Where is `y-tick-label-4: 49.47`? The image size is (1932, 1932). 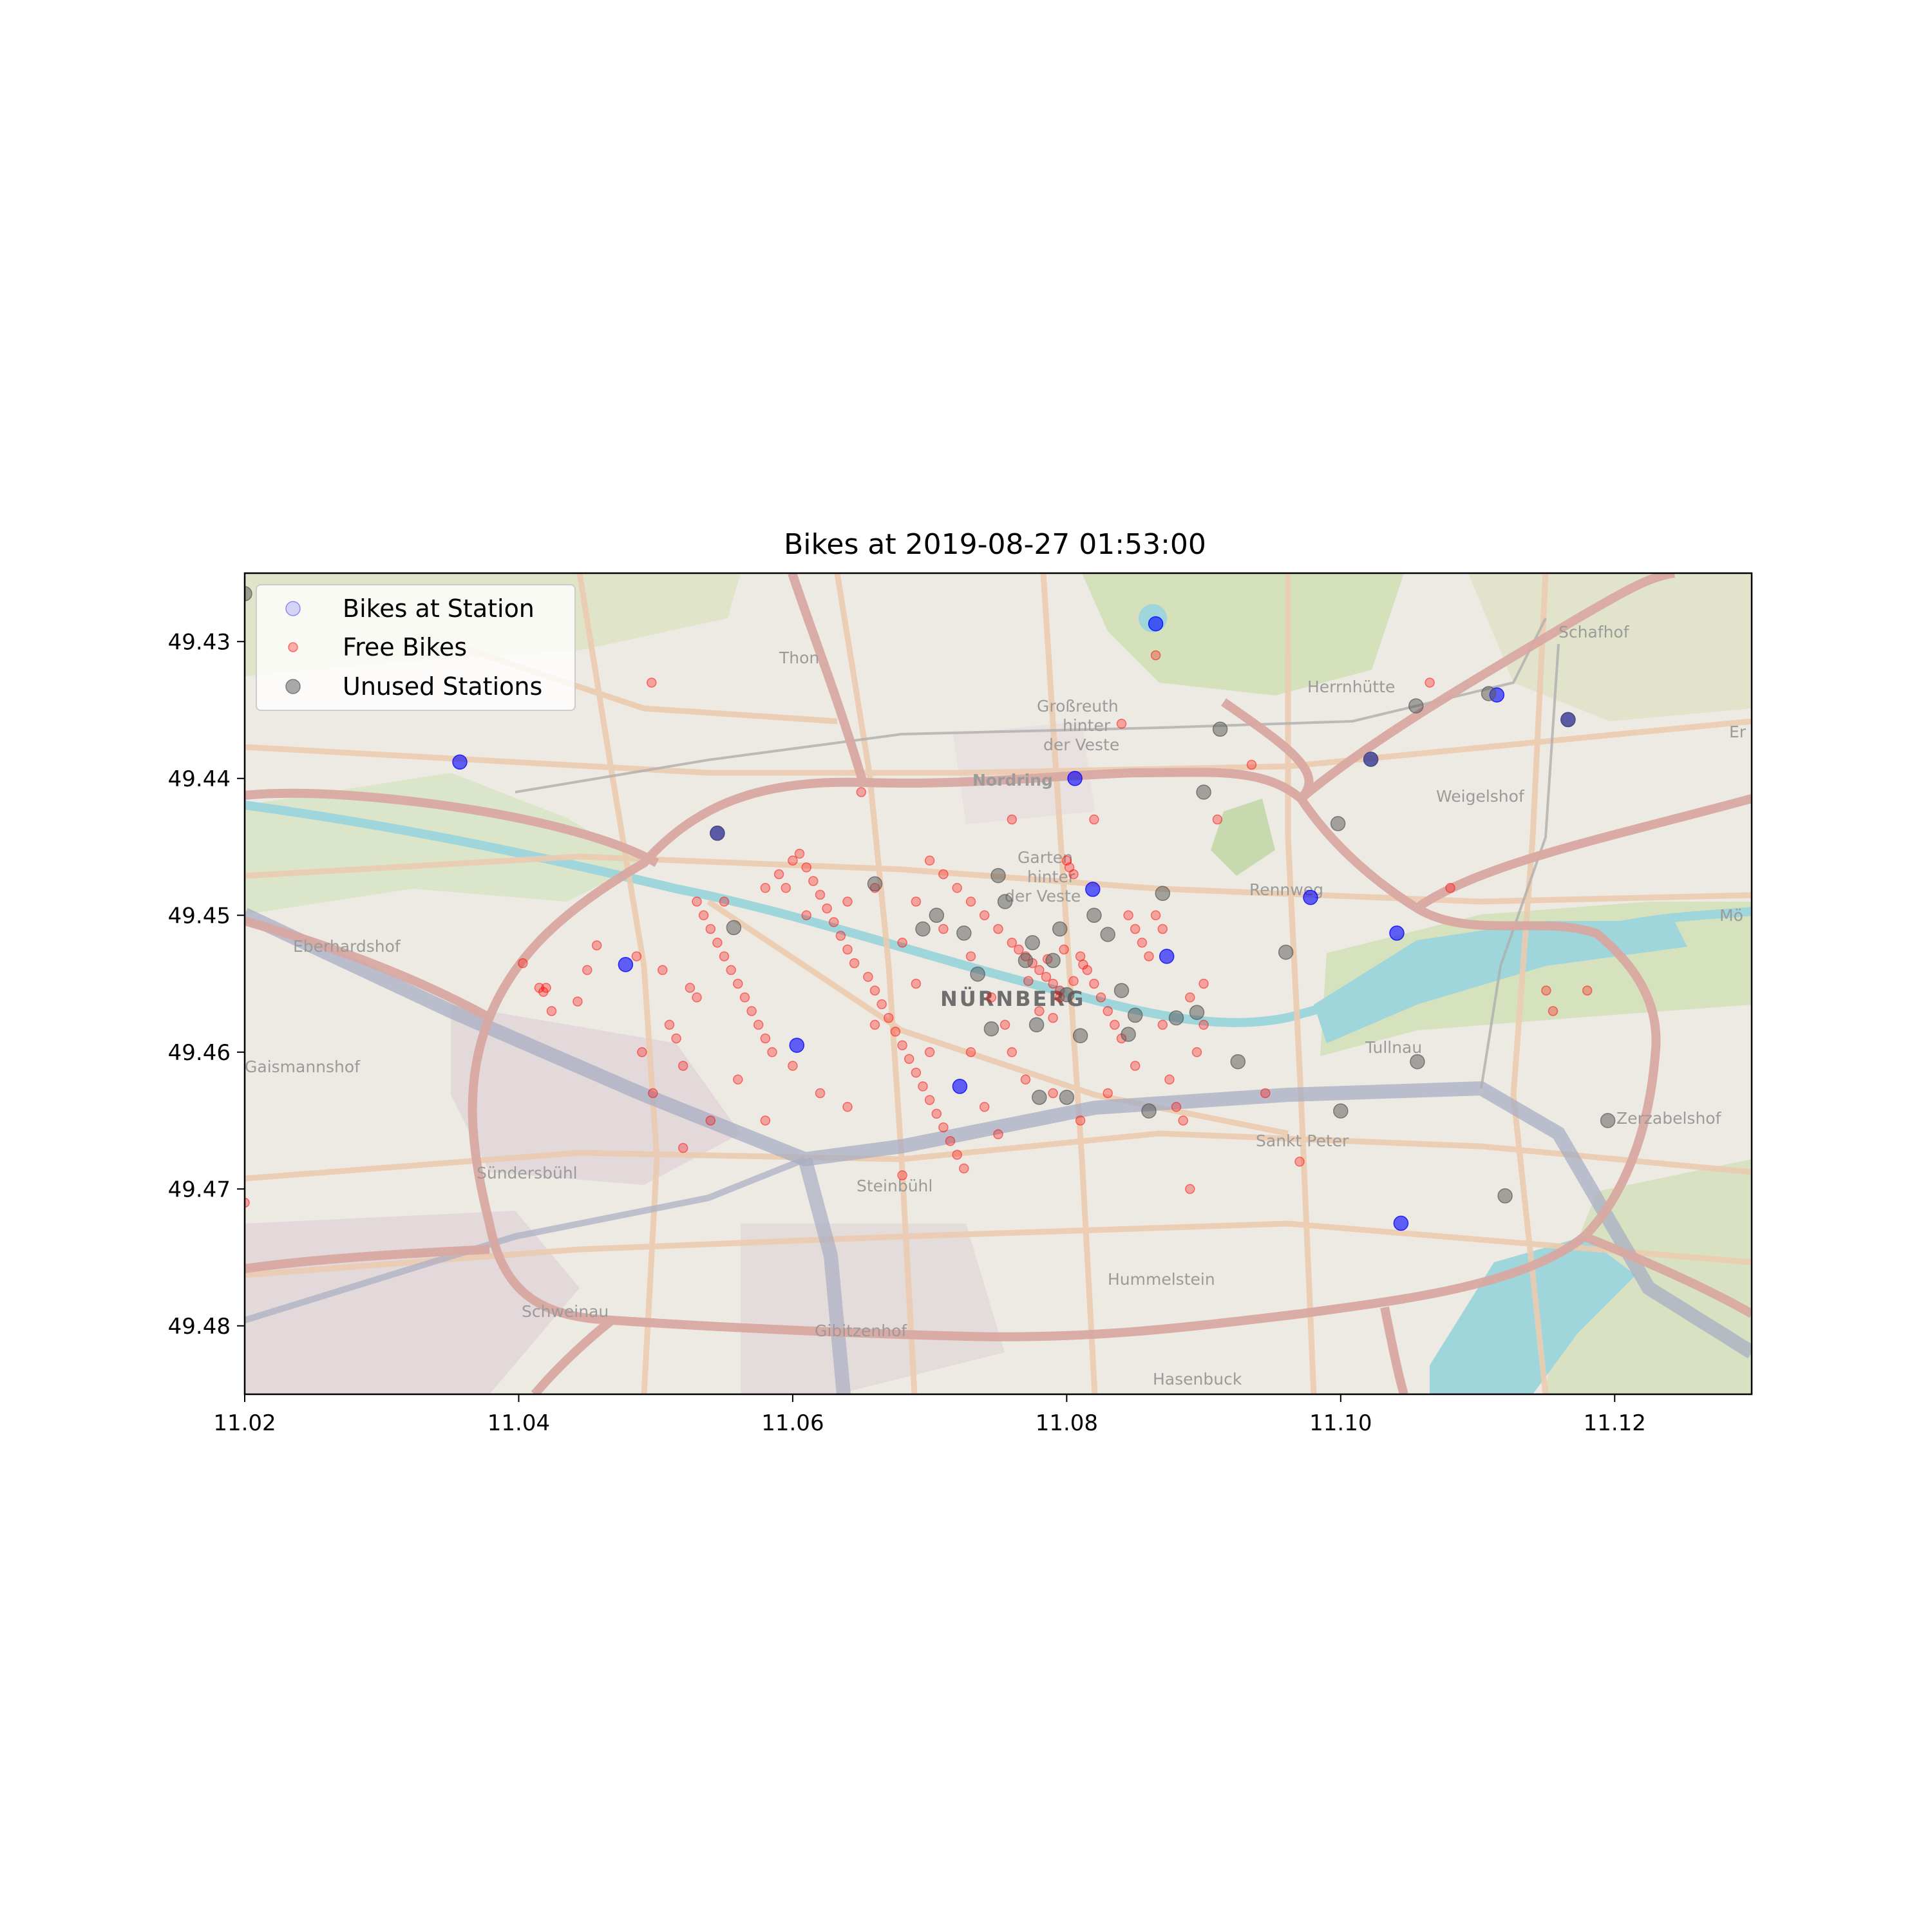
y-tick-label-4: 49.47 is located at coordinates (199, 1189).